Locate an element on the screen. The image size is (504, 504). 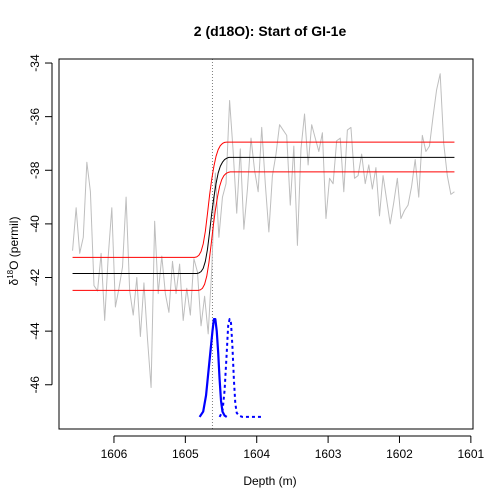
y-axis-title-delta: δ is located at coordinates (14, 281).